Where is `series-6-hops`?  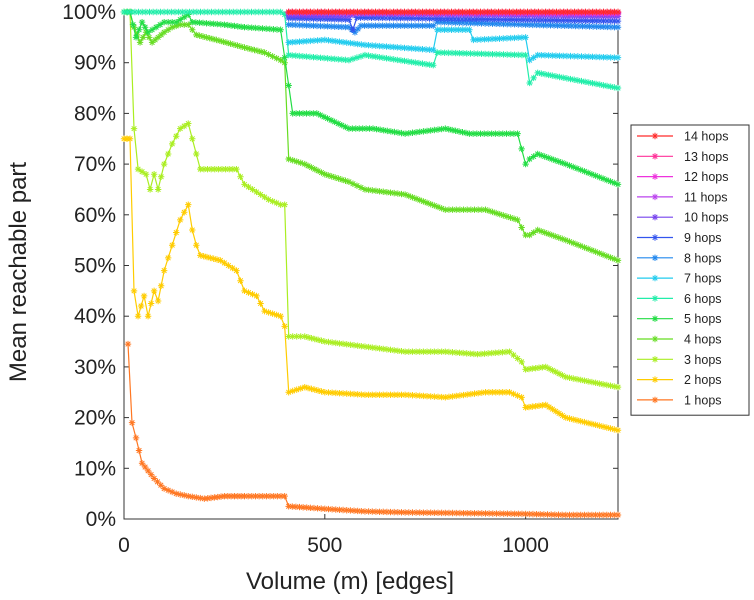
series-6-hops is located at coordinates (371, 50).